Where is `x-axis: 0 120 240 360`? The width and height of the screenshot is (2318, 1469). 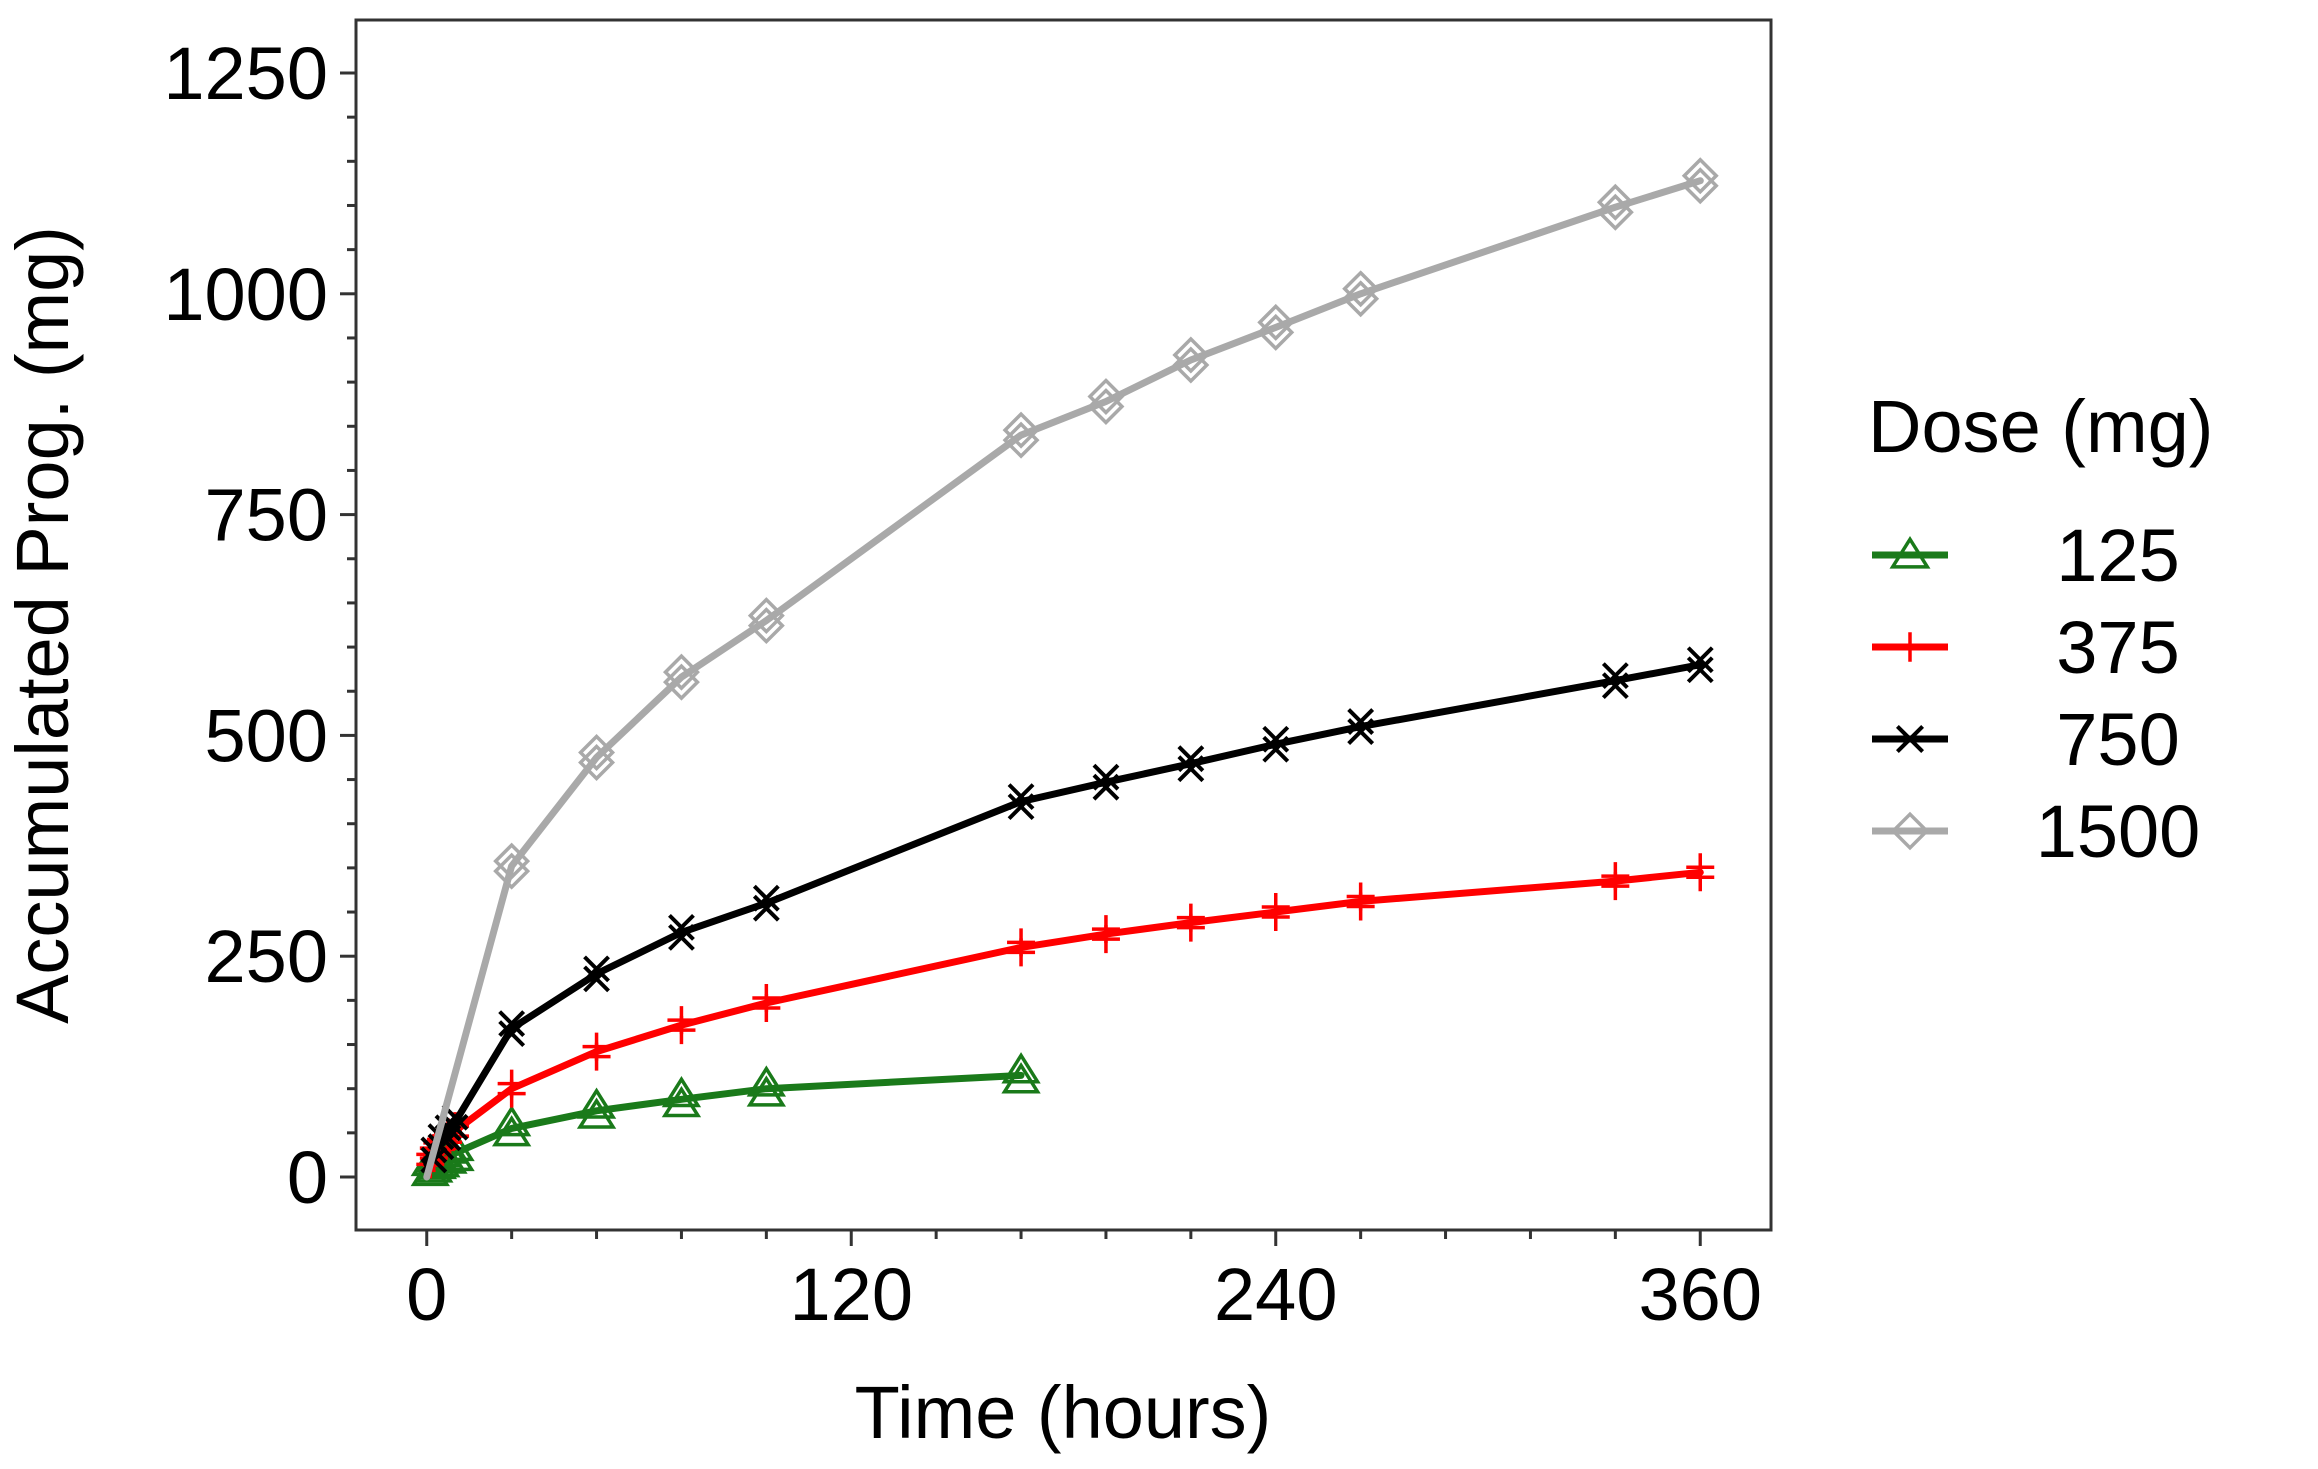
x-axis: 0 120 240 360 is located at coordinates (1084, 1283).